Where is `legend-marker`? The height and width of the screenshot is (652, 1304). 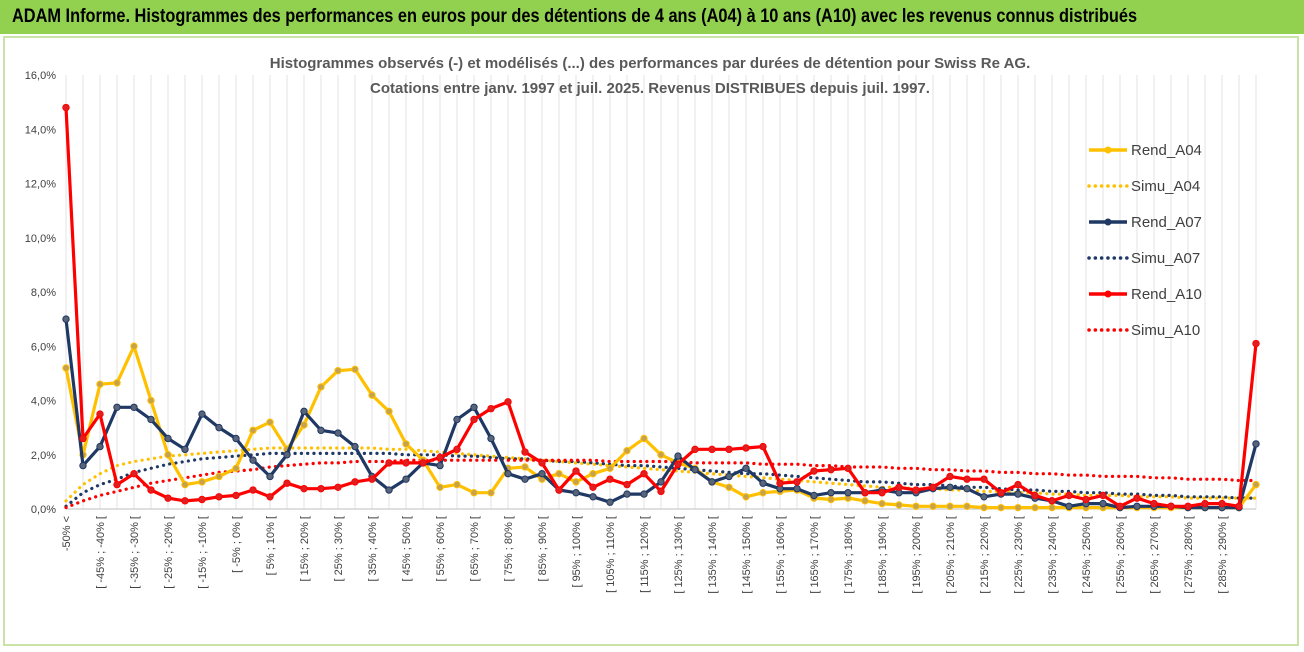
legend-marker is located at coordinates (1108, 150).